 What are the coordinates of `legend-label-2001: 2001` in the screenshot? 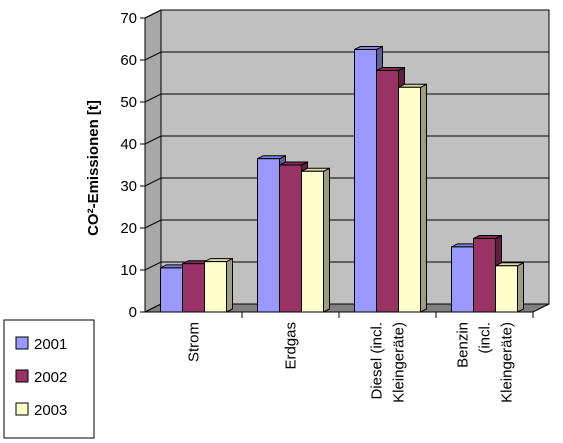 It's located at (50, 344).